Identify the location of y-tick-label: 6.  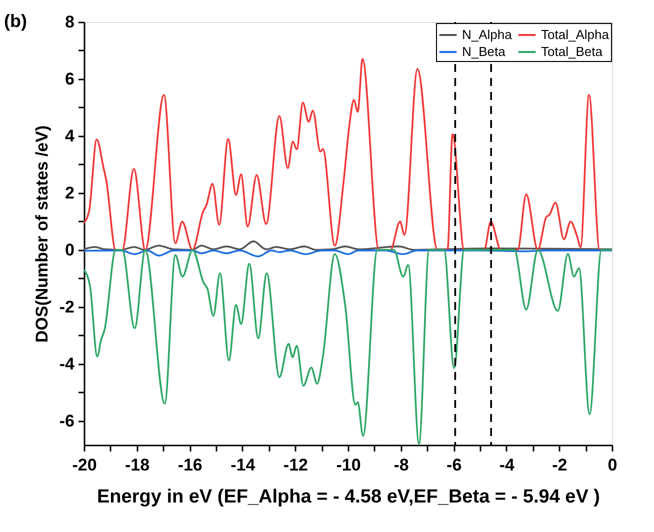
(69, 78).